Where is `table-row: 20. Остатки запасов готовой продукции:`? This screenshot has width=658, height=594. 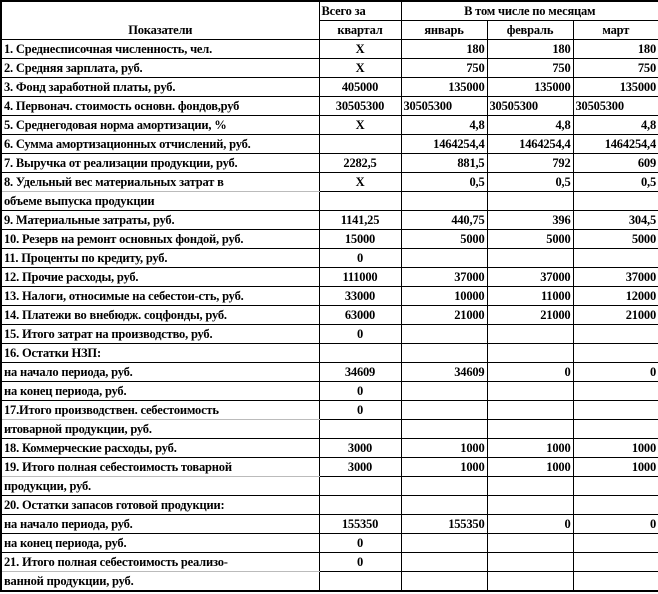 table-row: 20. Остатки запасов готовой продукции: is located at coordinates (329, 505).